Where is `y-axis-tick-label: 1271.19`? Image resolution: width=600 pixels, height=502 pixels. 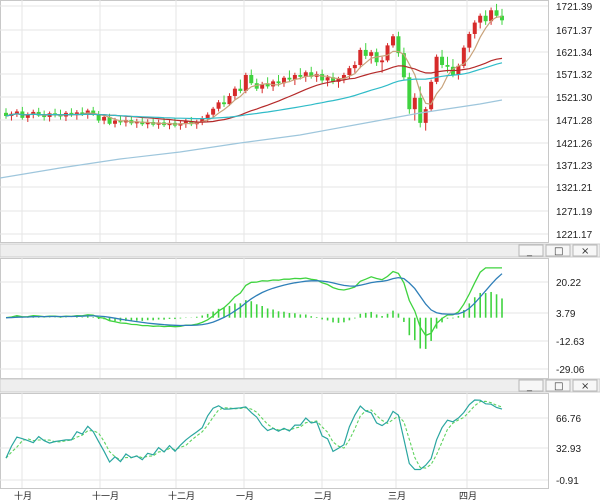 y-axis-tick-label: 1271.19 is located at coordinates (574, 212).